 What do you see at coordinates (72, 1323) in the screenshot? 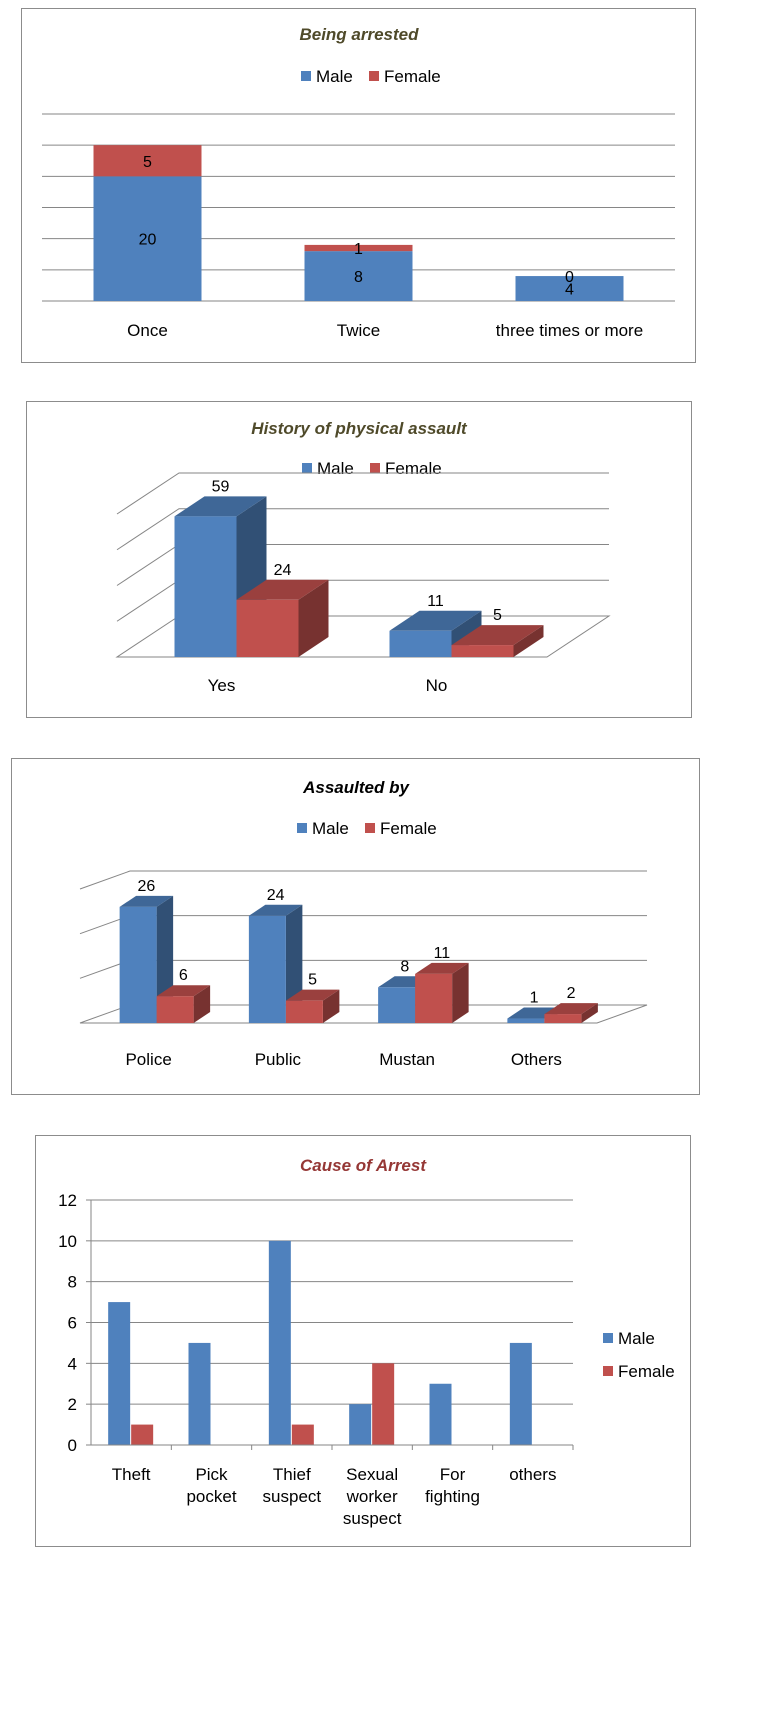
I see `y-tick-label: 6` at bounding box center [72, 1323].